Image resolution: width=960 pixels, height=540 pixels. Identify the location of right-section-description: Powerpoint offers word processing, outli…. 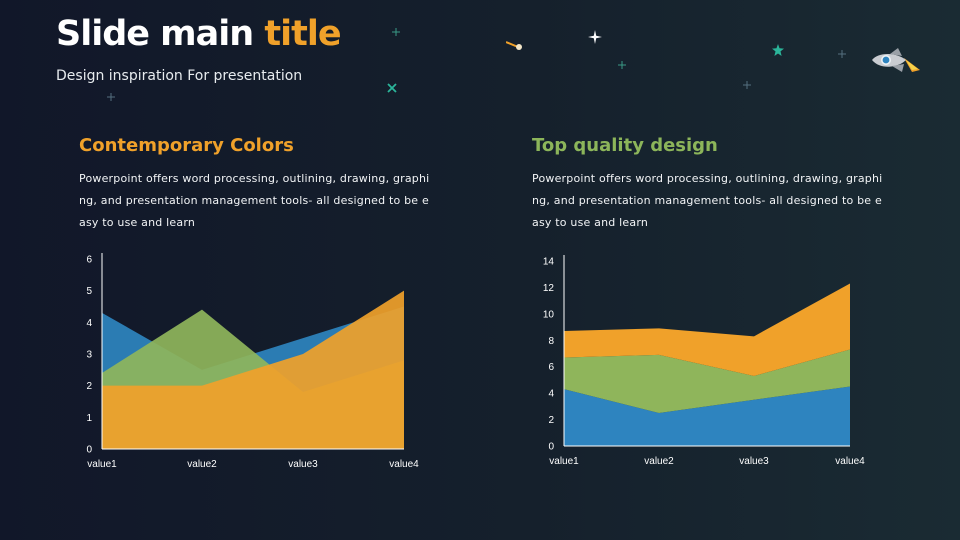
(707, 200).